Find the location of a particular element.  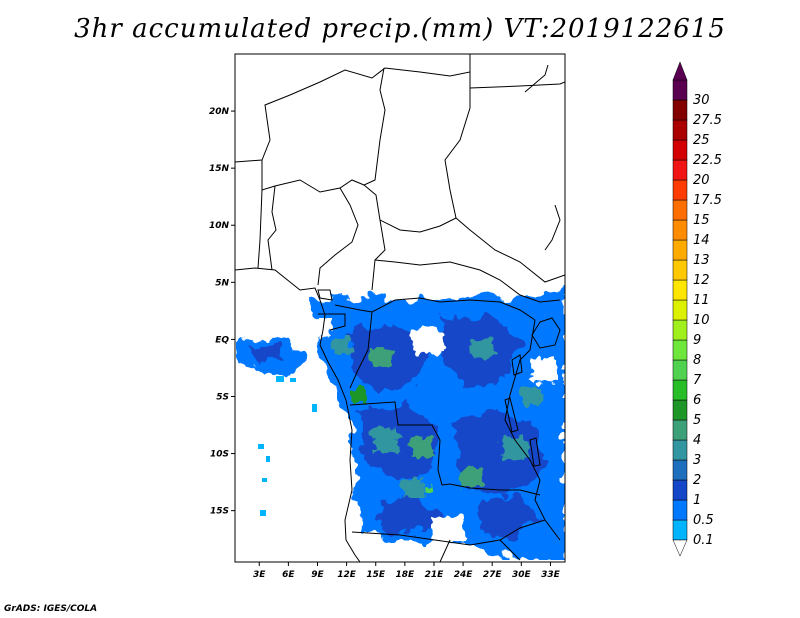

lat-tick-label: 20N is located at coordinates (219, 112).